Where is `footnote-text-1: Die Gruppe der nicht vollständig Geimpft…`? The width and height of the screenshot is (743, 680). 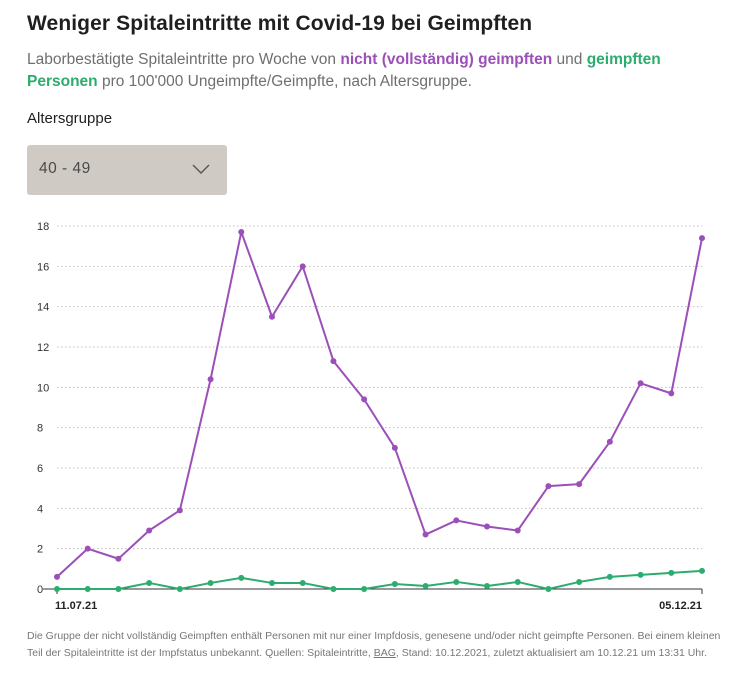
footnote-text-1: Die Gruppe der nicht vollständig Geimpft… is located at coordinates (374, 644).